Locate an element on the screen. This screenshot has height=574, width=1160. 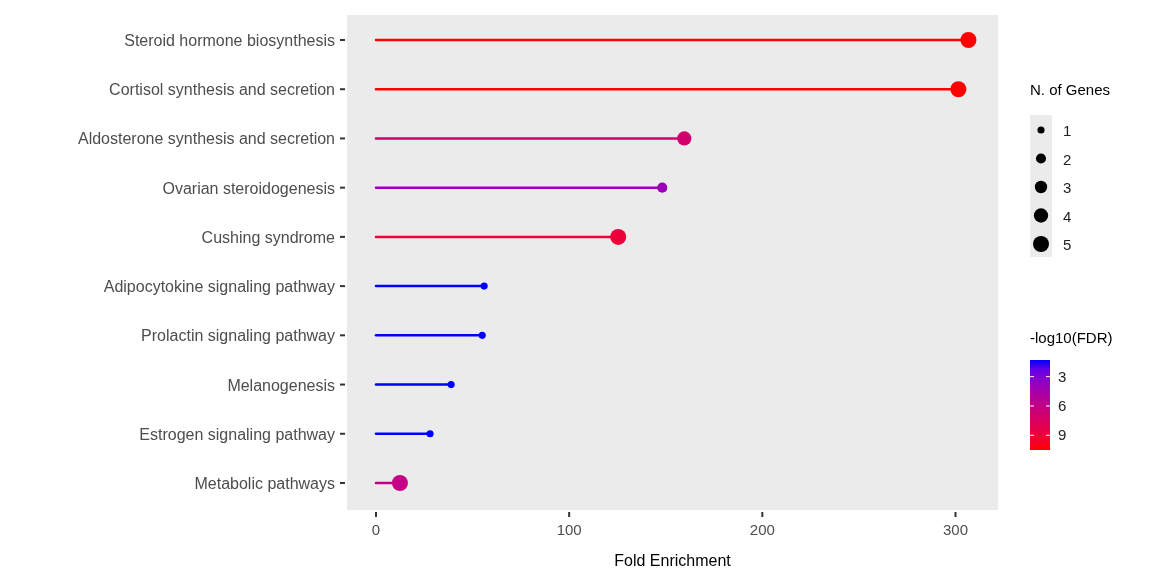
legend-label: 4 is located at coordinates (1067, 216).